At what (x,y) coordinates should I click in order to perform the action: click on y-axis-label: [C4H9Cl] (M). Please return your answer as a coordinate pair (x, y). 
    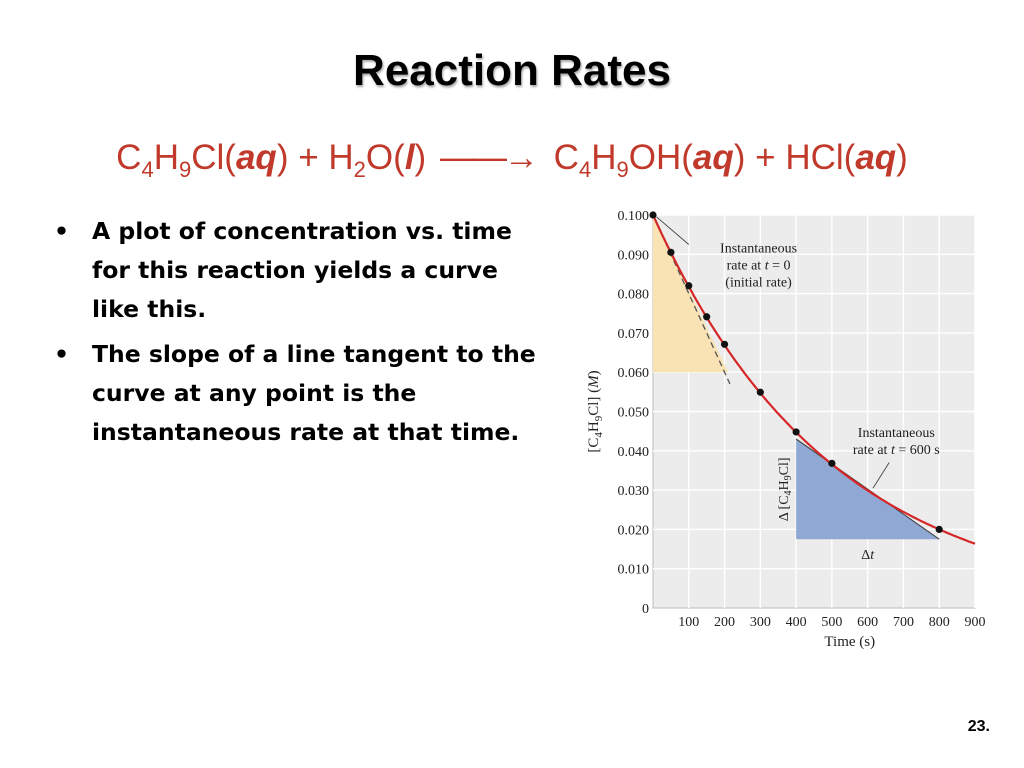
    Looking at the image, I should click on (595, 411).